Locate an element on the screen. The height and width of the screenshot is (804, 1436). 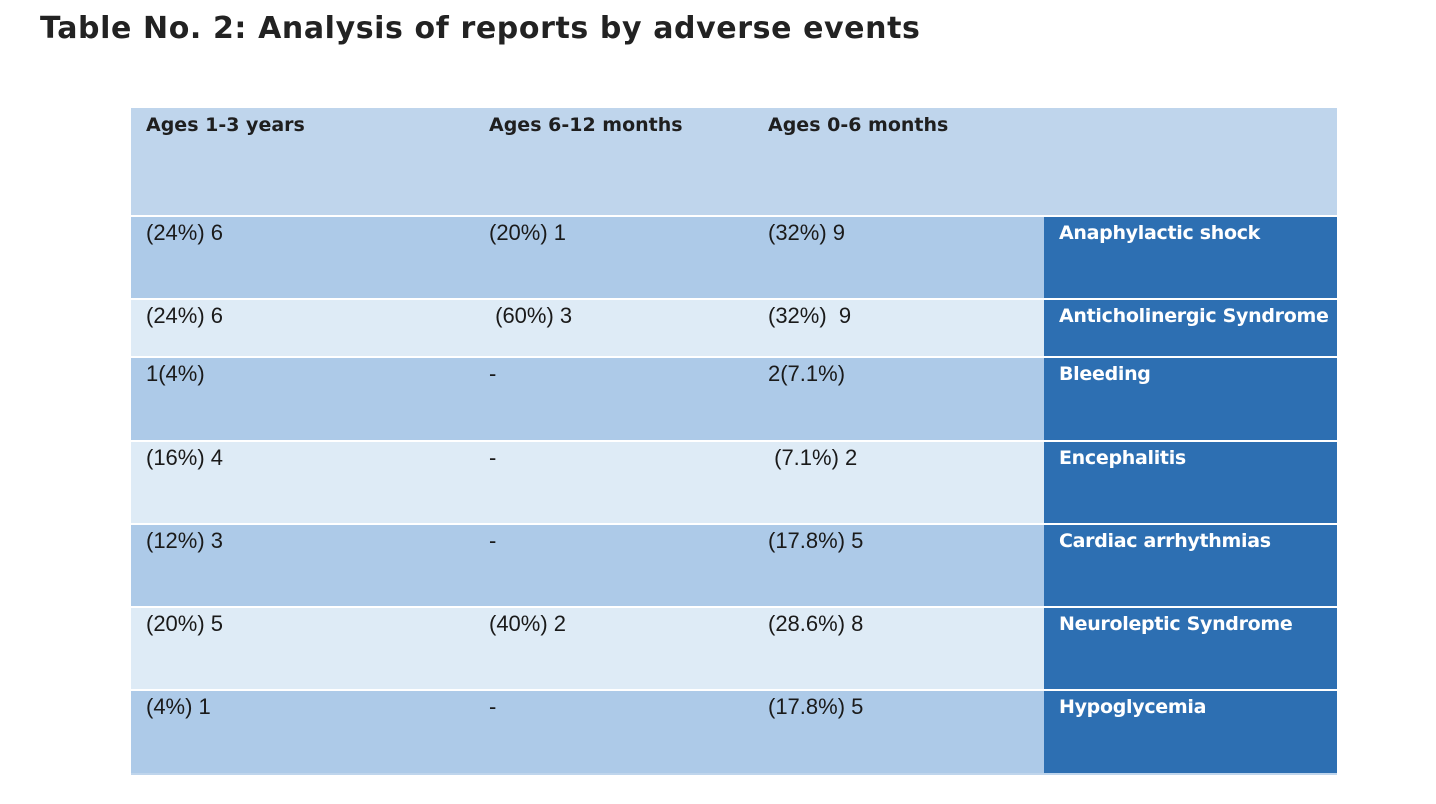
cell-ages-1-3-years: (20%) 5 is located at coordinates (302, 649).